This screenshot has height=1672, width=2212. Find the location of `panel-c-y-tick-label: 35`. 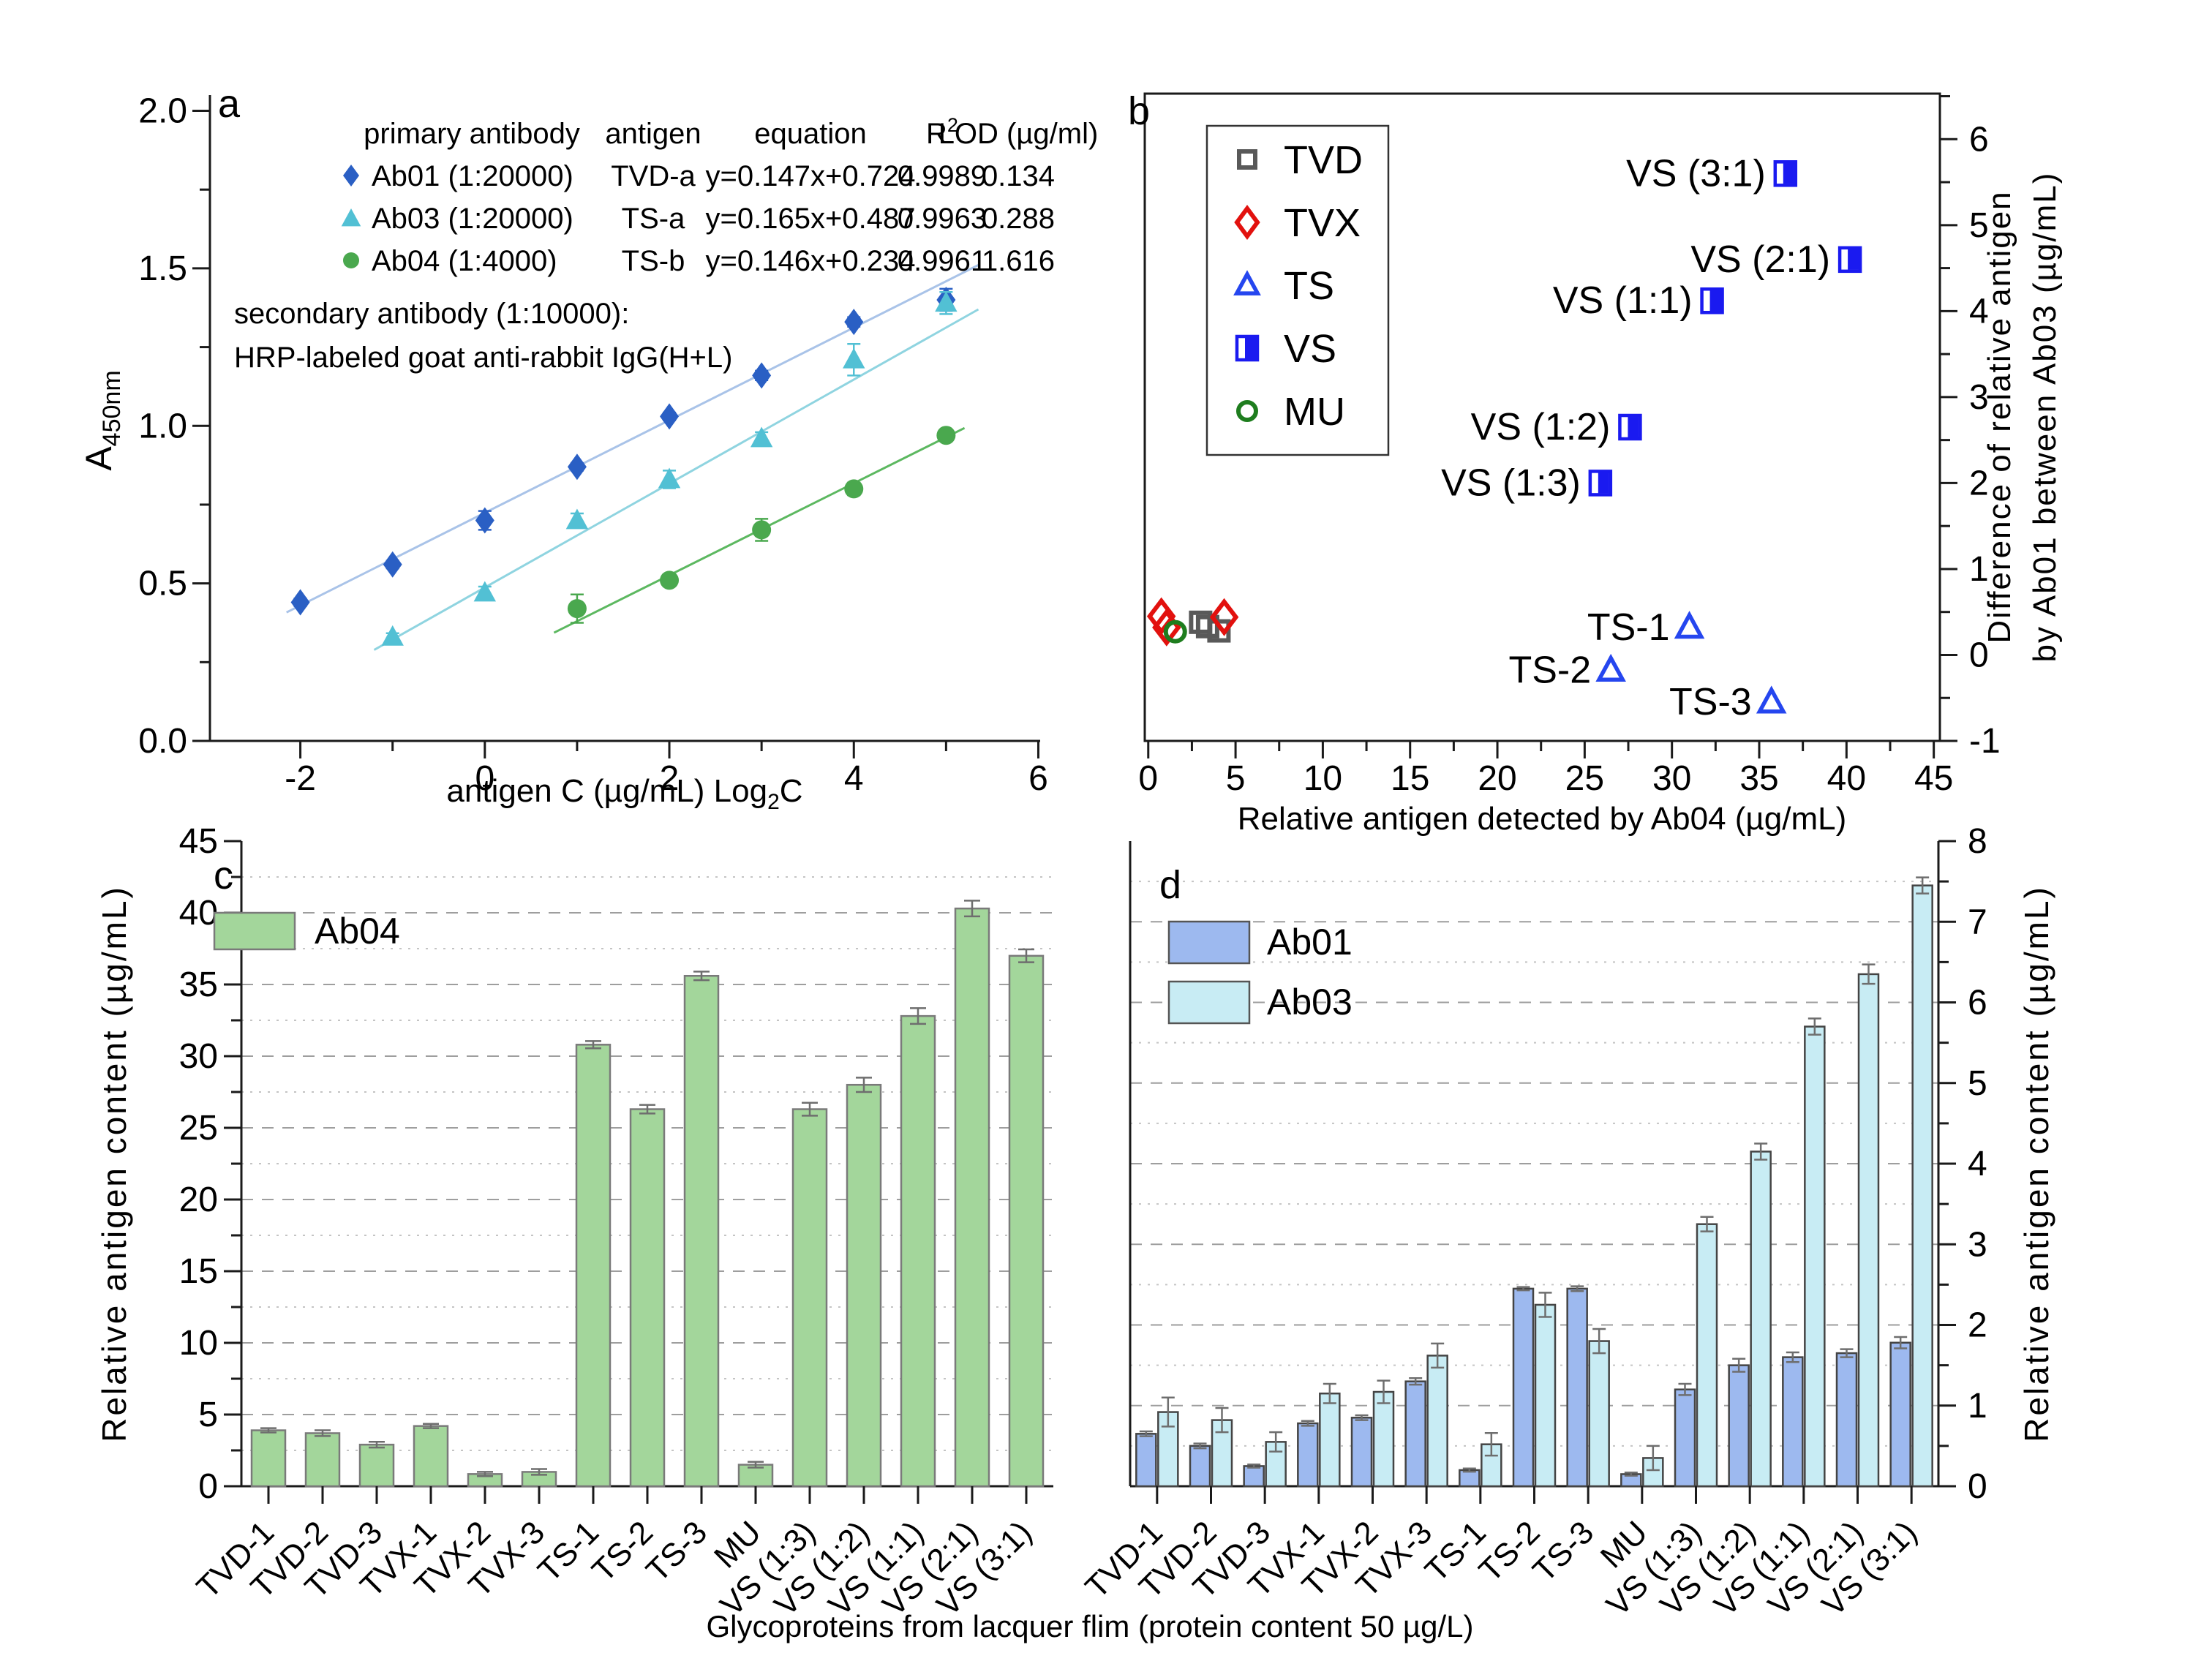

panel-c-y-tick-label: 35 is located at coordinates (199, 984).